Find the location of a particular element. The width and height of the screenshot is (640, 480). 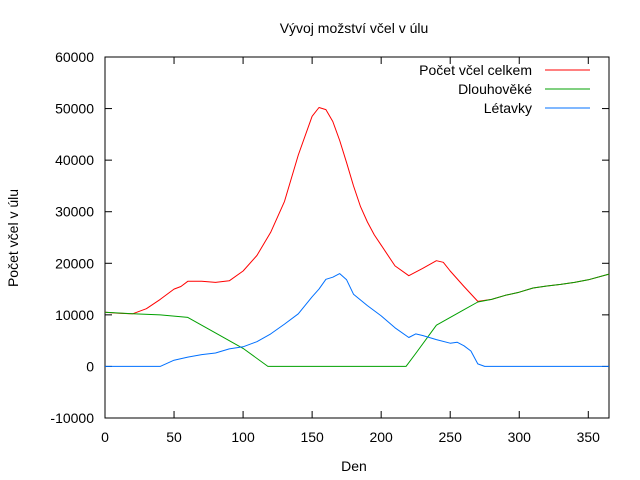

chart-title: Vývoj možství včel v úlu is located at coordinates (354, 28).